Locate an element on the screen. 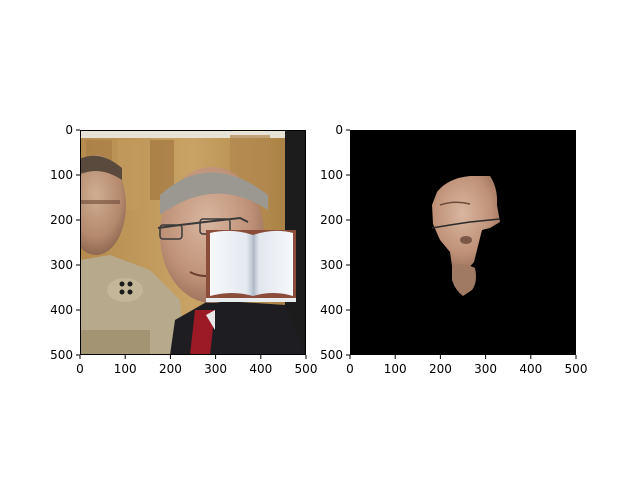 This screenshot has height=480, width=640. face-segment is located at coordinates (466, 236).